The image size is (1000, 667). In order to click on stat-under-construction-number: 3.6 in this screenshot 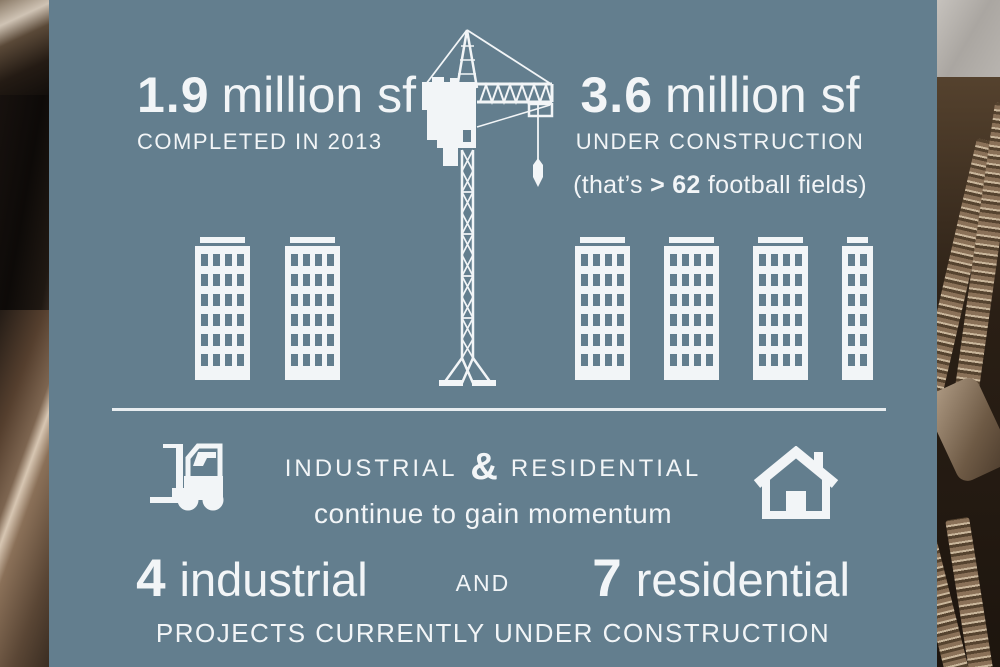, I will do `click(617, 95)`.